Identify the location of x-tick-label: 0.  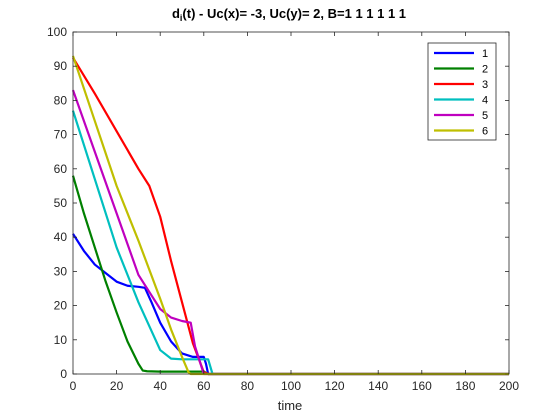
(73, 386).